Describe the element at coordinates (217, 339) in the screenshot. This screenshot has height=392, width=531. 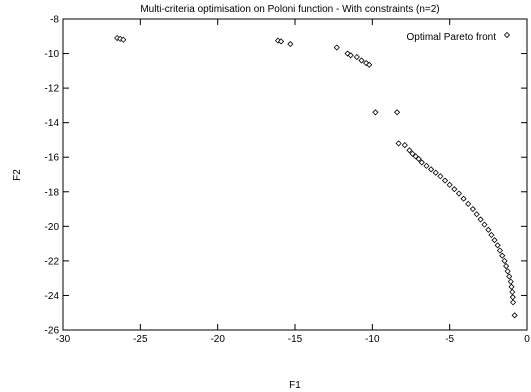
I see `x-tick-label: -20` at that location.